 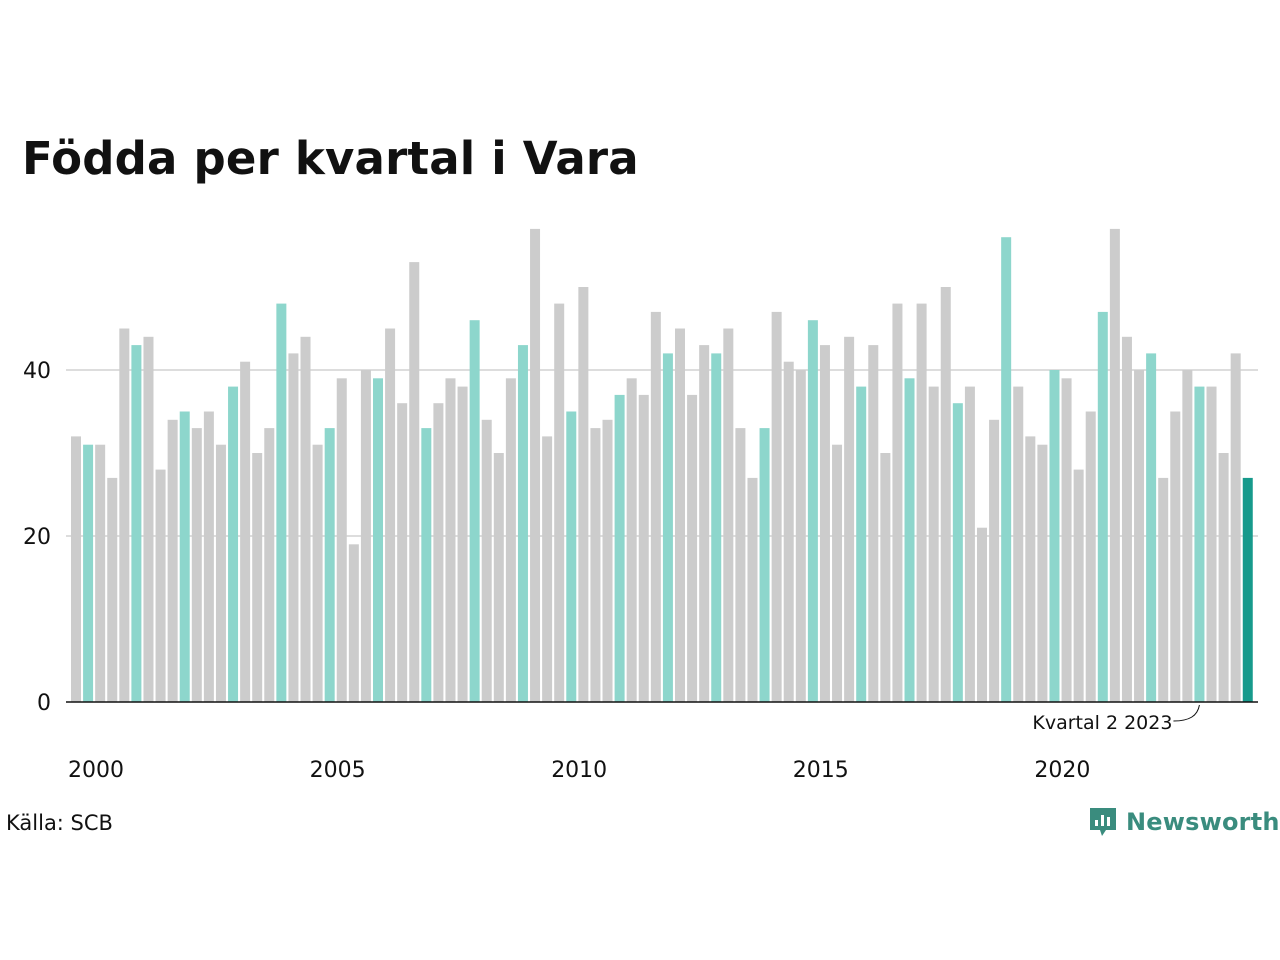 What do you see at coordinates (1062, 770) in the screenshot?
I see `x-tick-label: 2020` at bounding box center [1062, 770].